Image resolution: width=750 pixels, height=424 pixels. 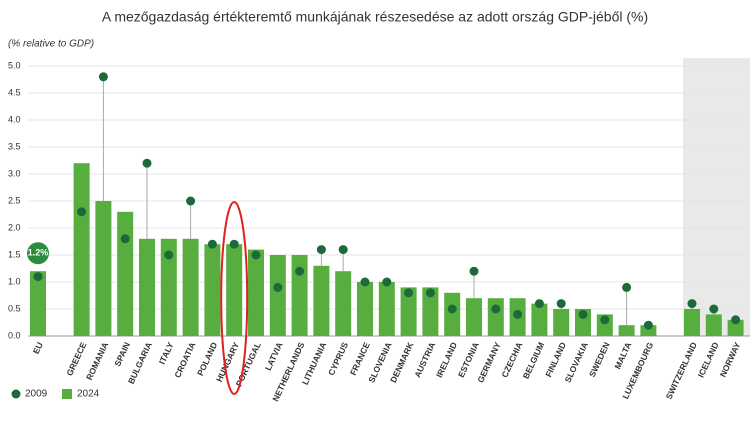 What do you see at coordinates (730, 359) in the screenshot?
I see `x-tick-label: NORWAY` at bounding box center [730, 359].